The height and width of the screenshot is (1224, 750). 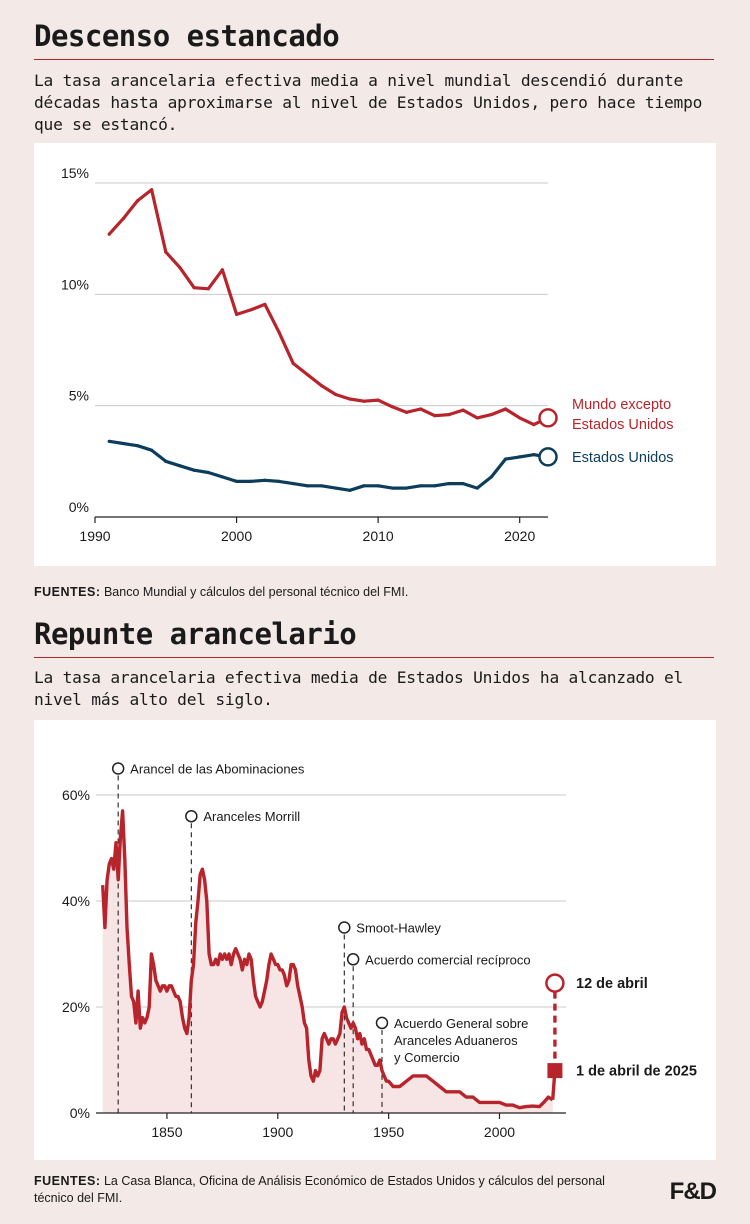 I want to click on x-tick-label: 1850, so click(x=166, y=1132).